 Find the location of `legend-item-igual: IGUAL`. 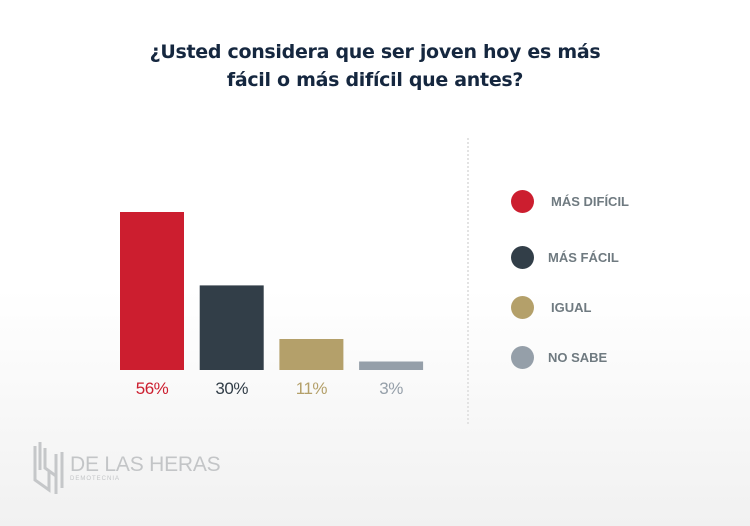

legend-item-igual: IGUAL is located at coordinates (551, 307).